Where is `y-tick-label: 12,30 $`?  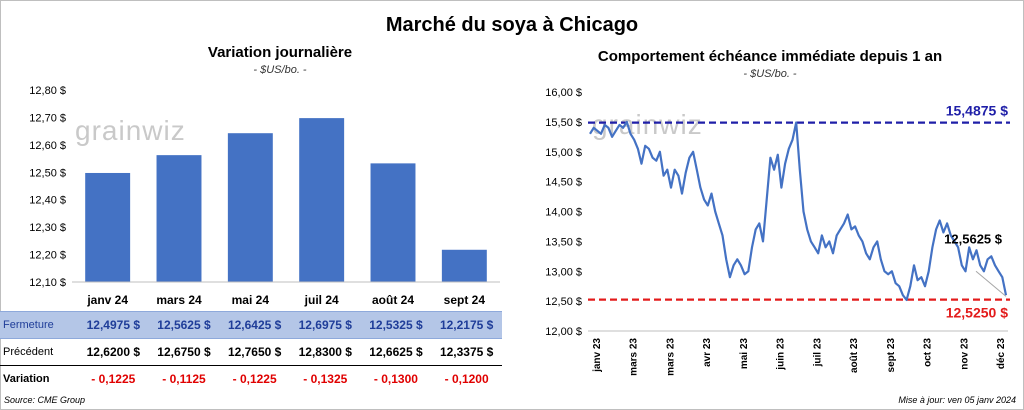
y-tick-label: 12,30 $ is located at coordinates (47, 228).